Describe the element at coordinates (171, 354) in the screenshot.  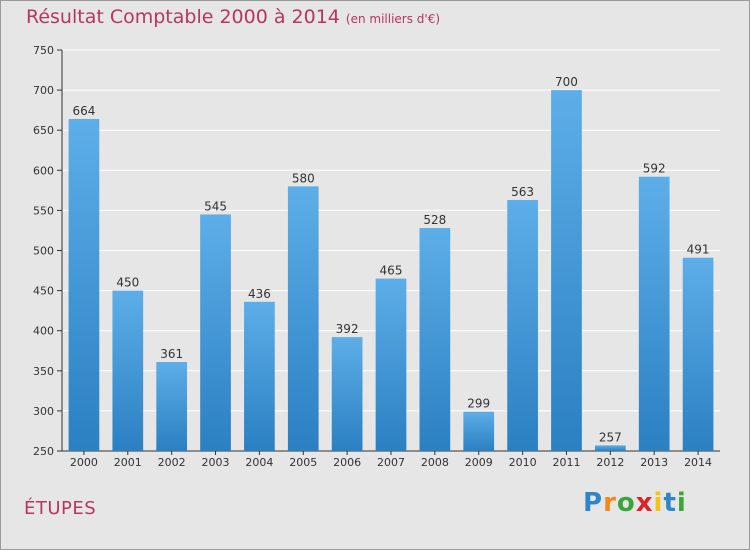
I see `data-label-2002: 361` at that location.